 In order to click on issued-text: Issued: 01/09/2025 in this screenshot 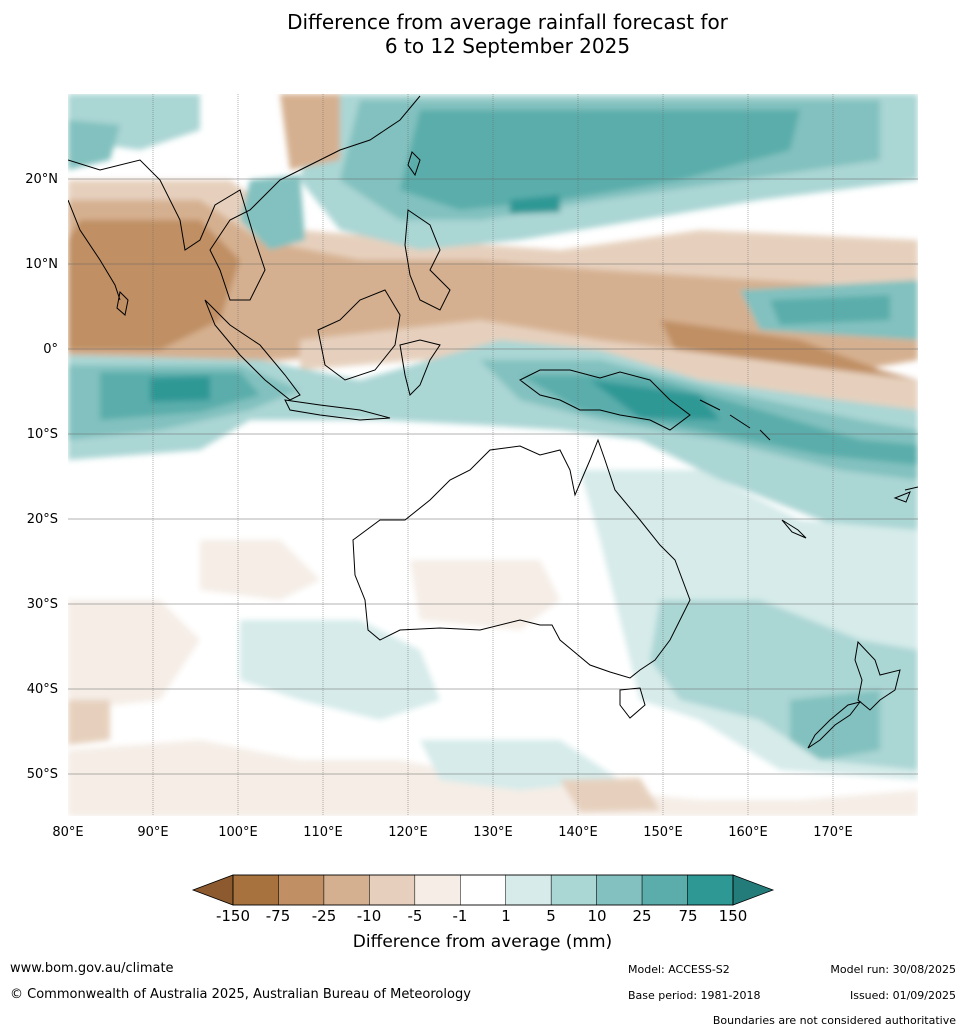, I will do `click(902, 995)`.